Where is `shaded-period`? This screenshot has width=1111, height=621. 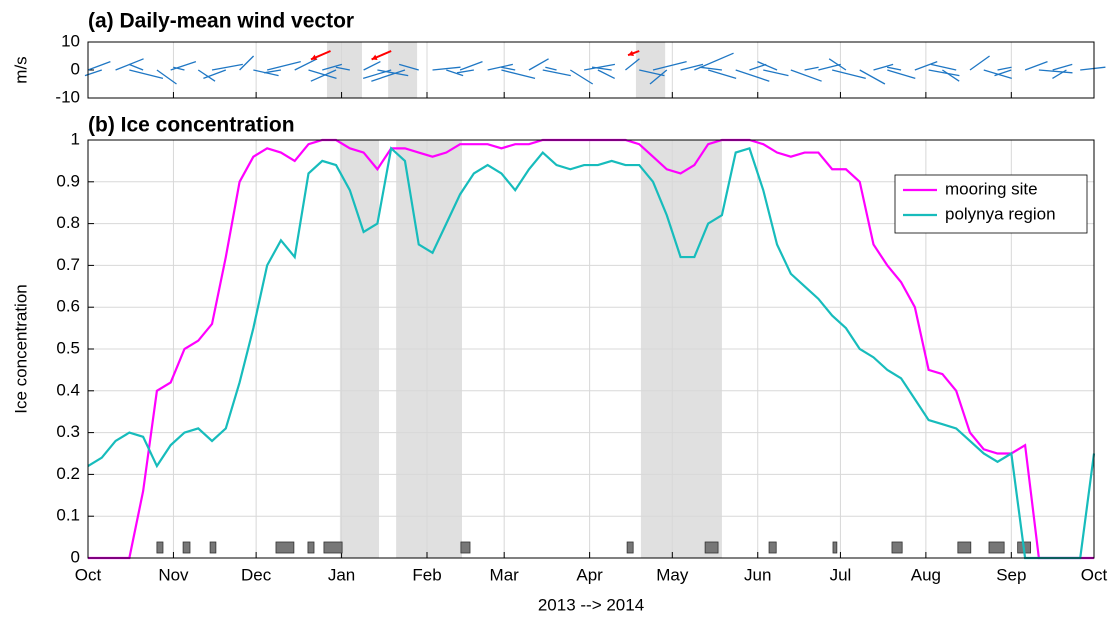 shaded-period is located at coordinates (403, 70).